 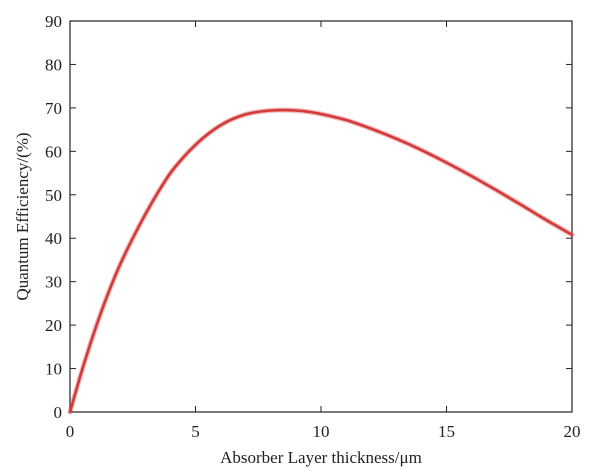 What do you see at coordinates (572, 431) in the screenshot?
I see `x-tick-label: 20` at bounding box center [572, 431].